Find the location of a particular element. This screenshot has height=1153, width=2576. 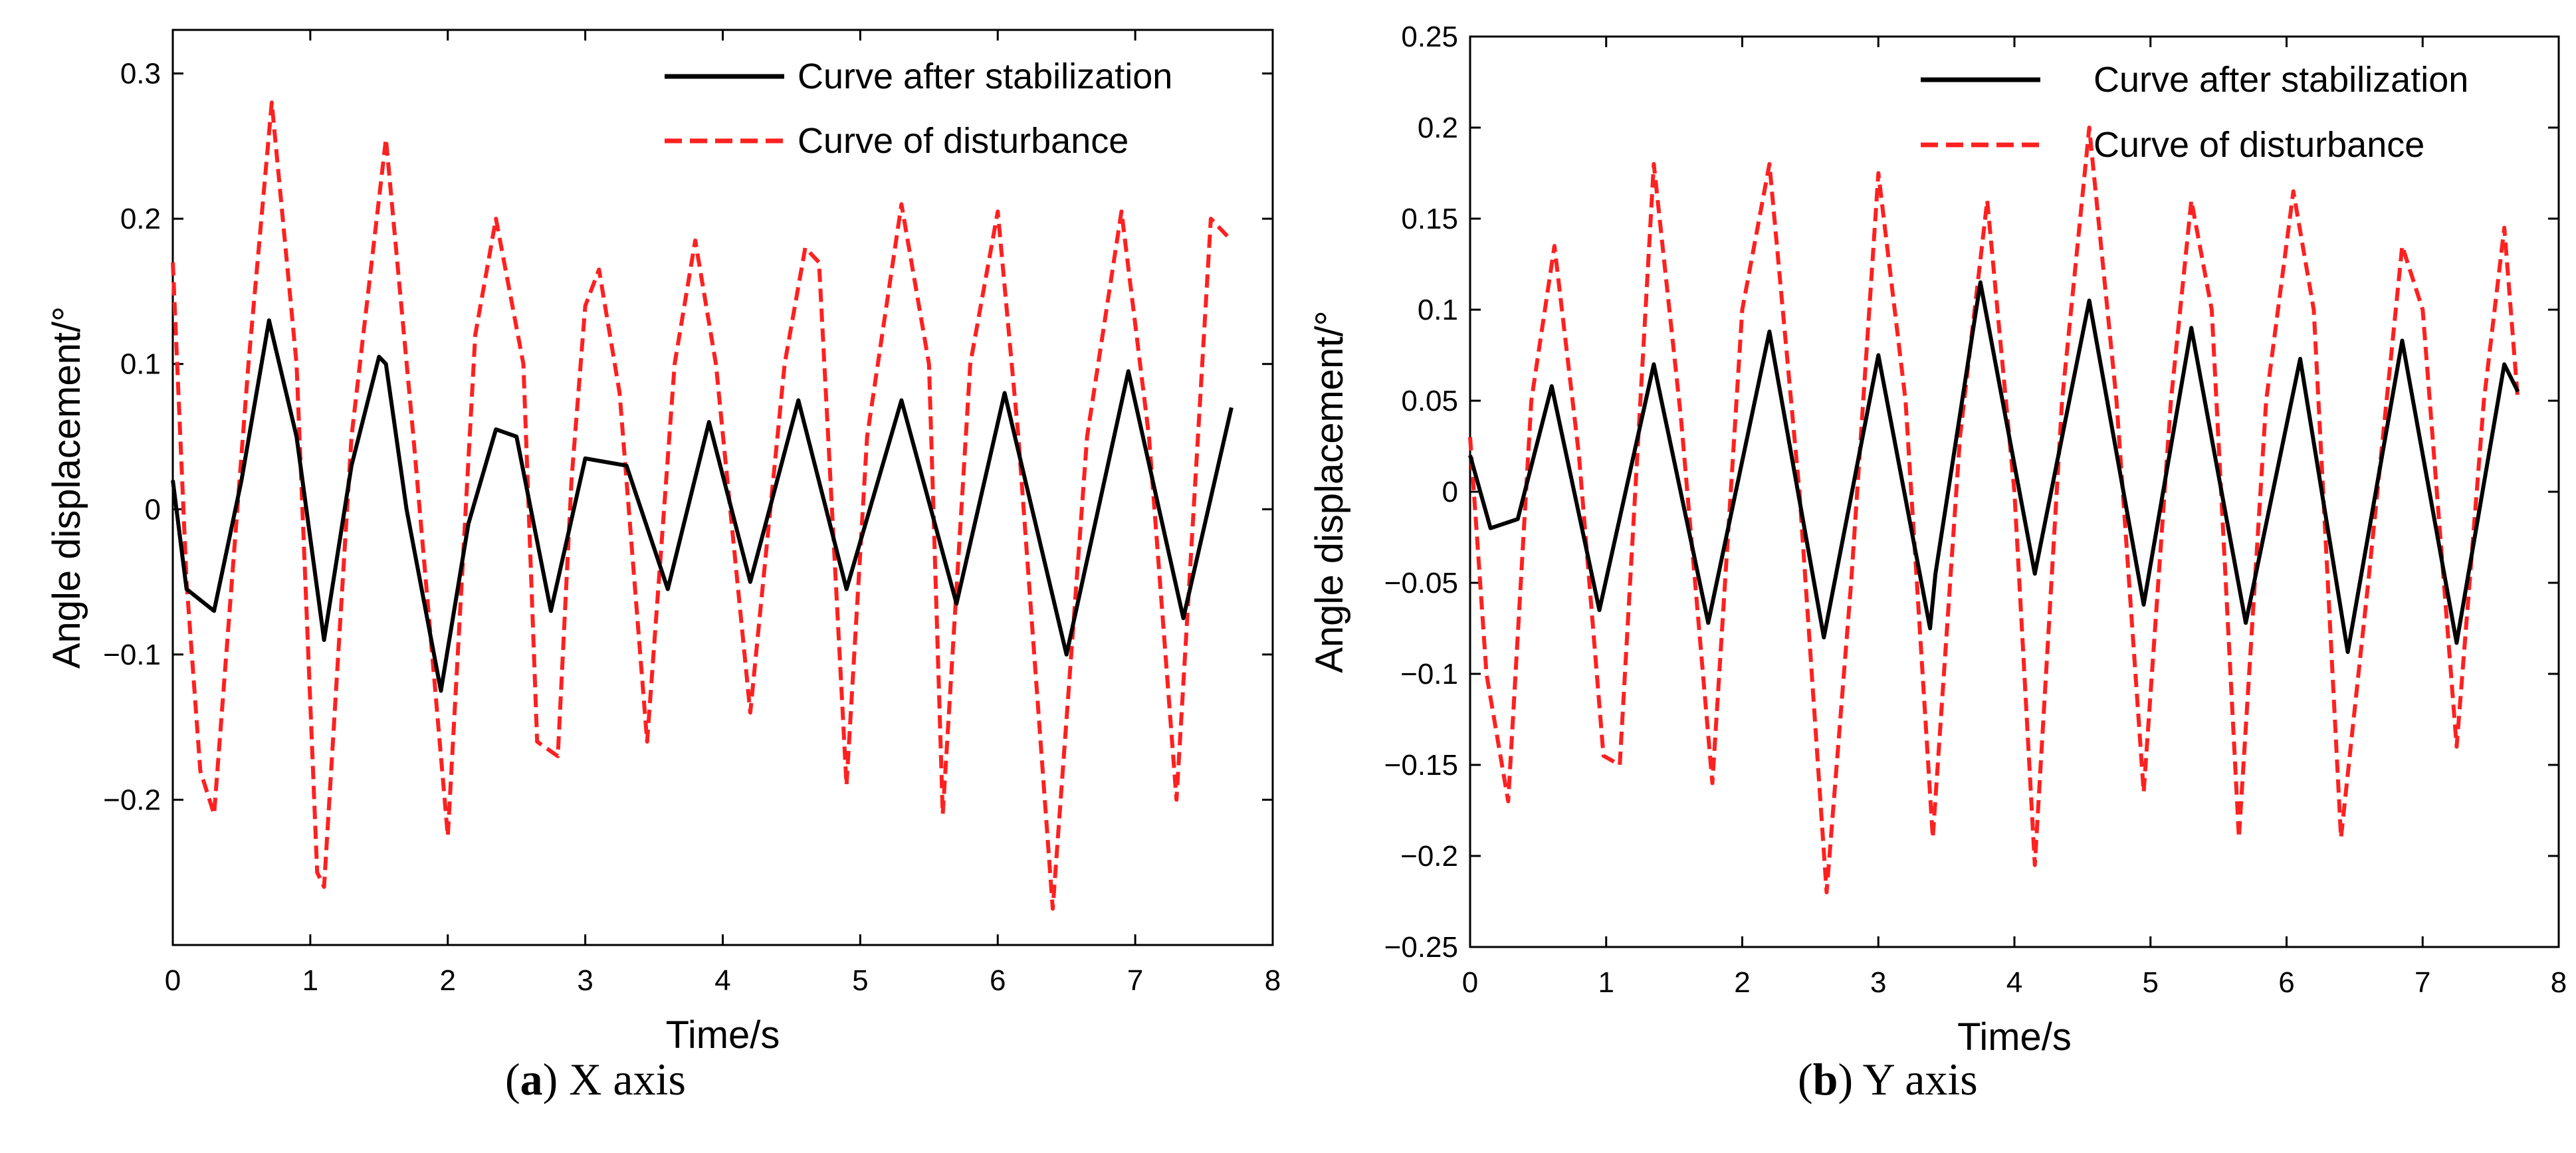

y-tick-label: 0.05 is located at coordinates (1429, 401).